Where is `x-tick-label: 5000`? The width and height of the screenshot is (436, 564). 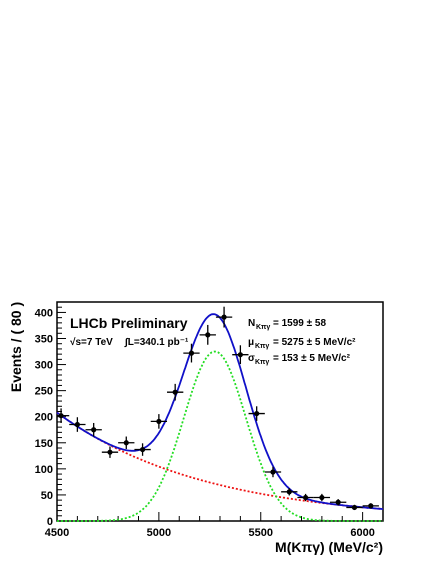
x-tick-label: 5000 is located at coordinates (159, 533).